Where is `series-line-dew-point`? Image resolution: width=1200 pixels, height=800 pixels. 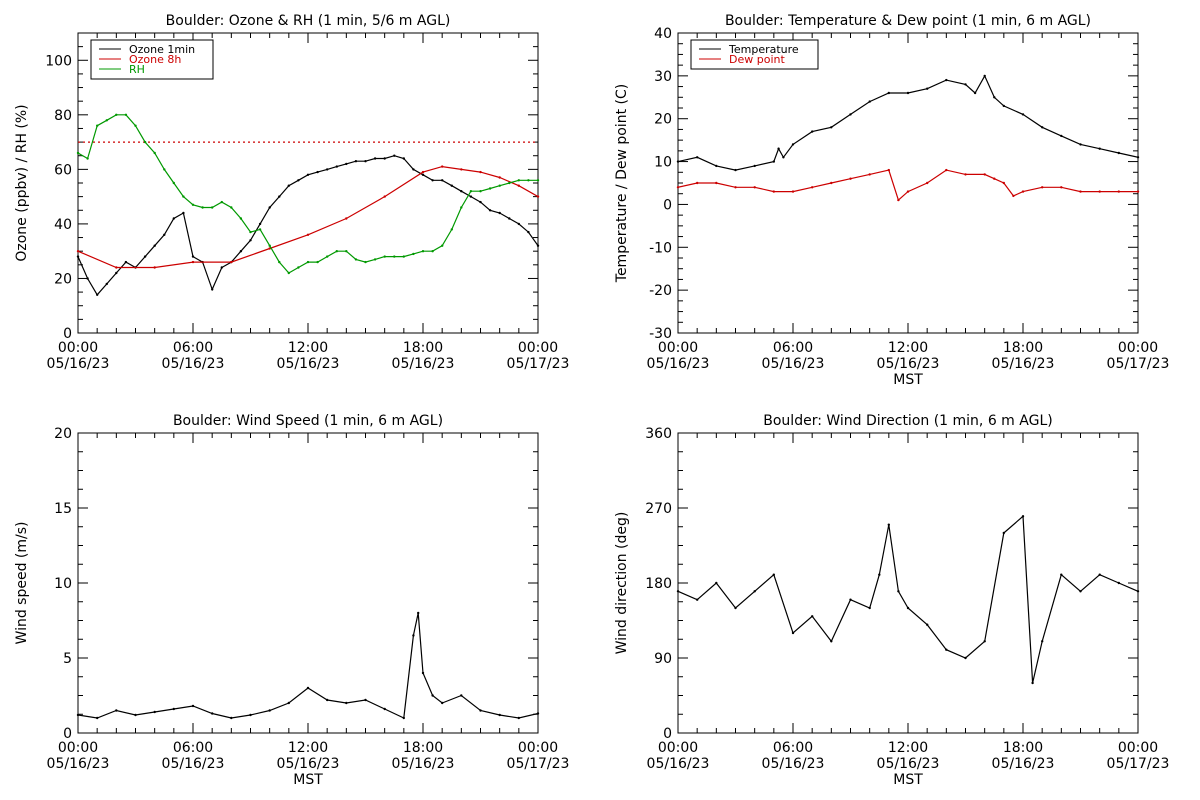
series-line-dew-point is located at coordinates (908, 185).